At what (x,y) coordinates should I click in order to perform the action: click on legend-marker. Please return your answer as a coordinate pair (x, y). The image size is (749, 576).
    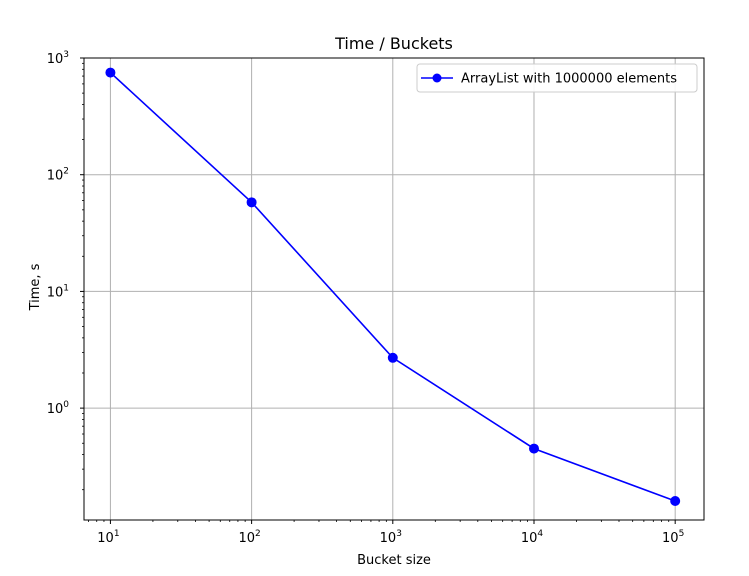
    Looking at the image, I should click on (437, 78).